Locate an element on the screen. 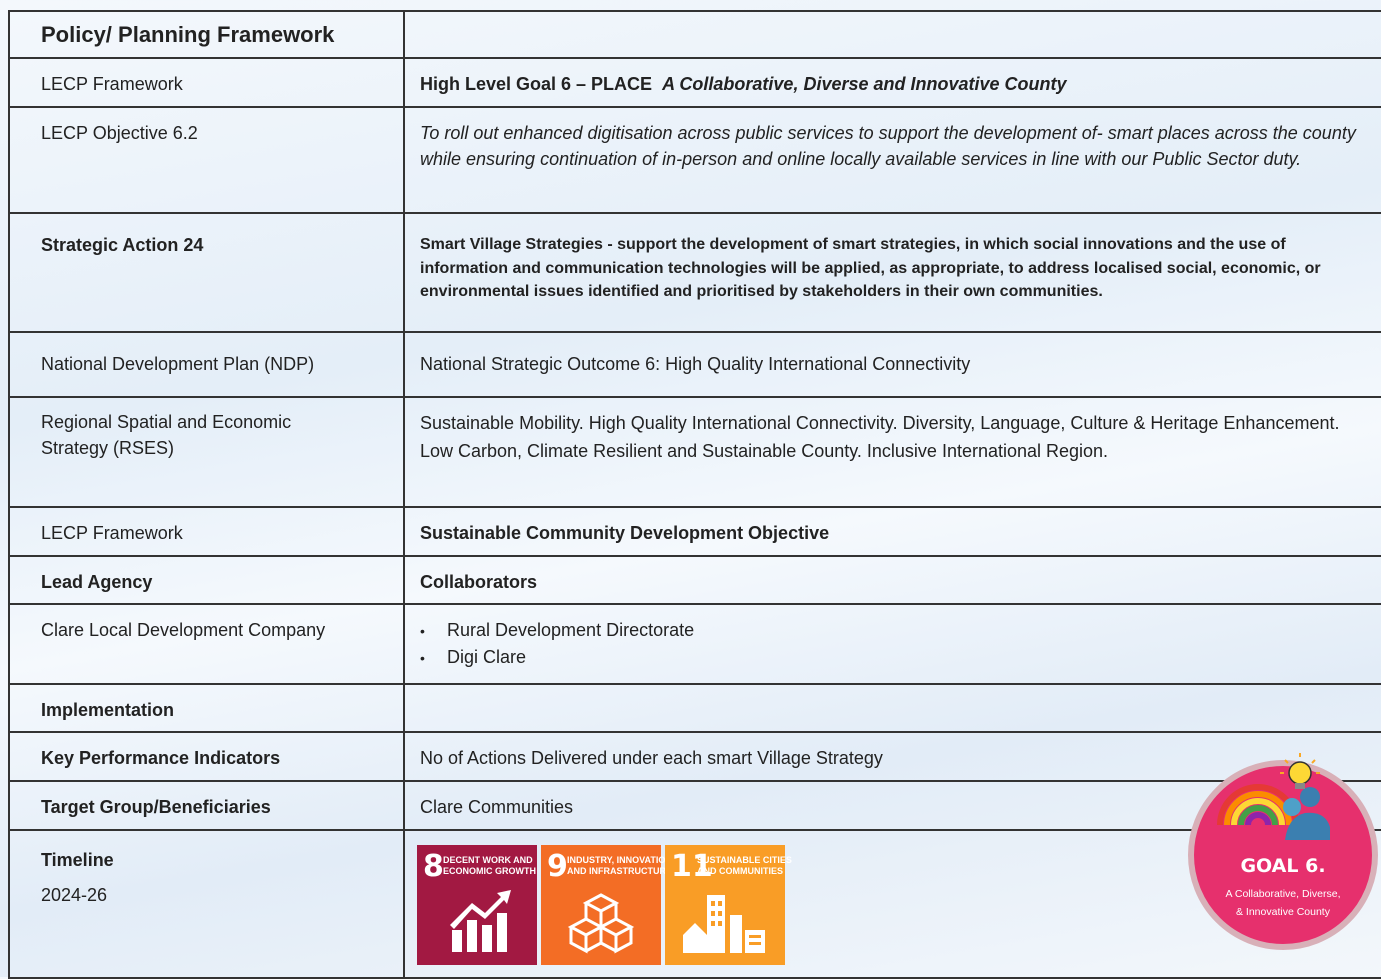 The width and height of the screenshot is (1381, 979). value-cell: Rural Development Directorate Digi Clare is located at coordinates (892, 644).